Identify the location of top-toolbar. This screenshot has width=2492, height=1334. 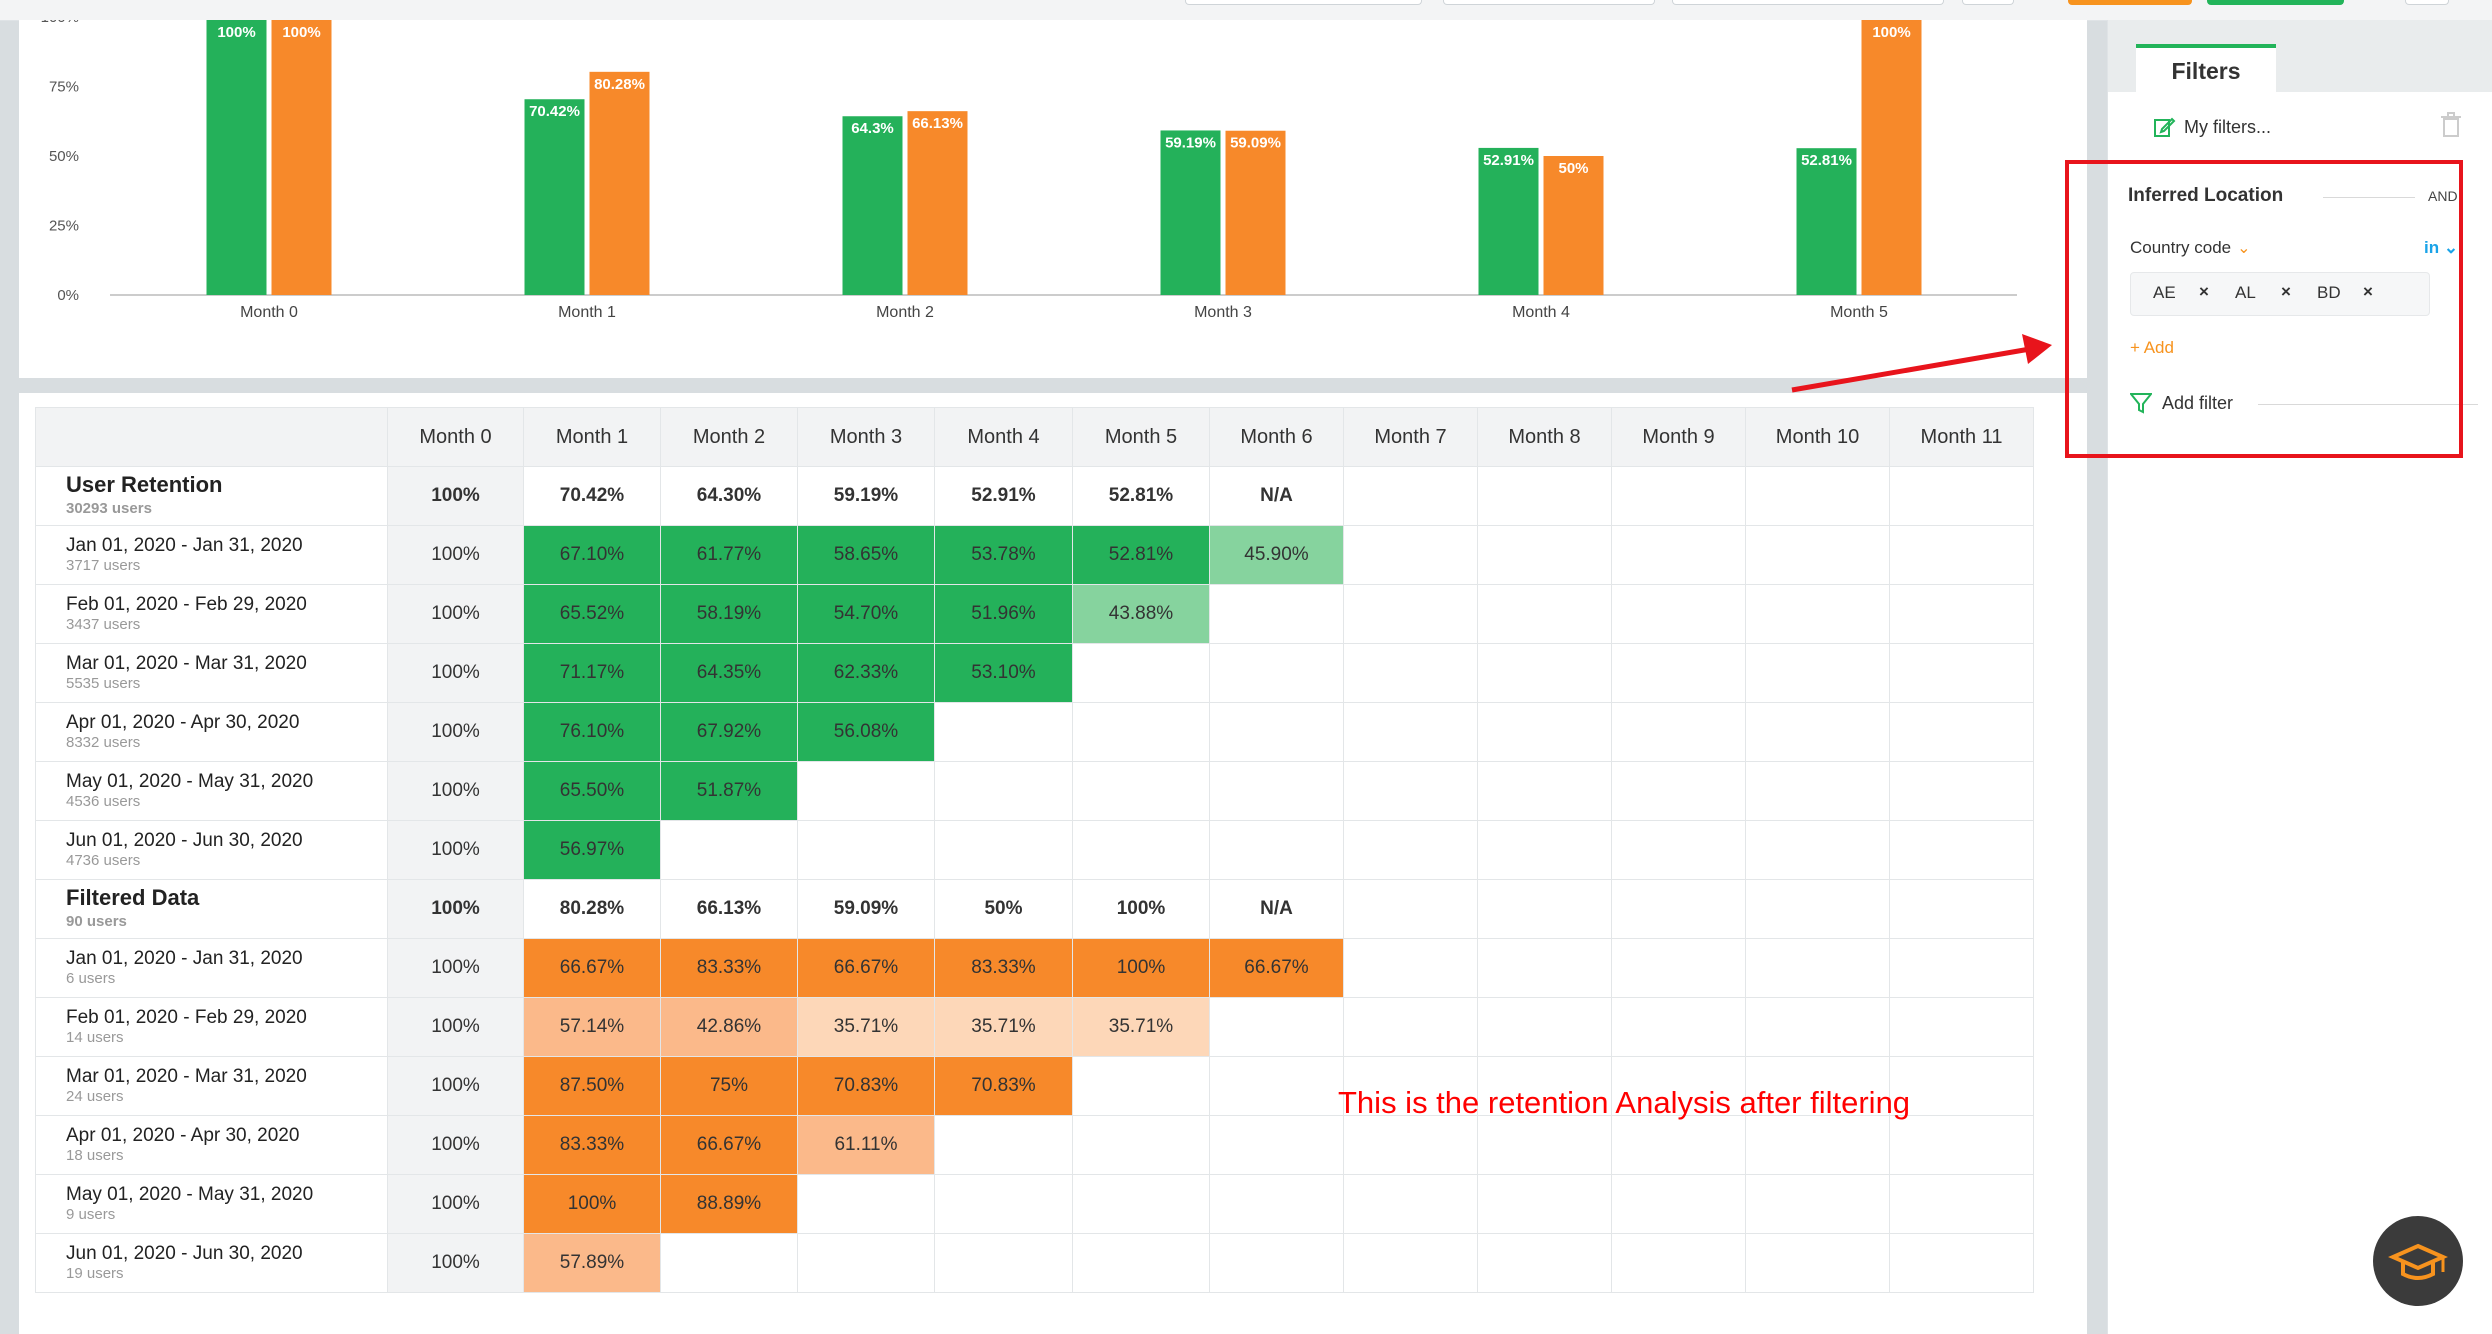
(1246, 10).